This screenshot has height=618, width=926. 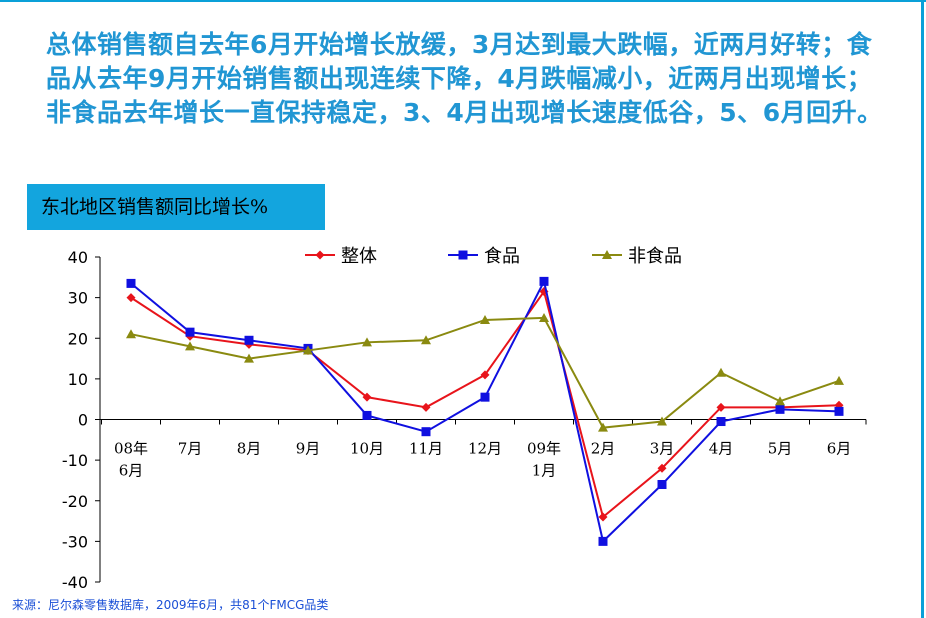 I want to click on legend-label: 非食品, so click(x=655, y=256).